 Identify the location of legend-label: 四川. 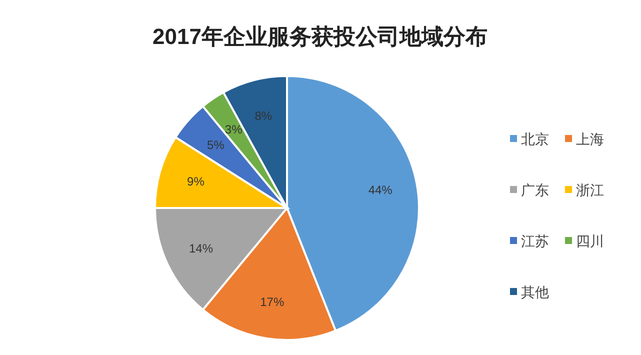
(590, 241).